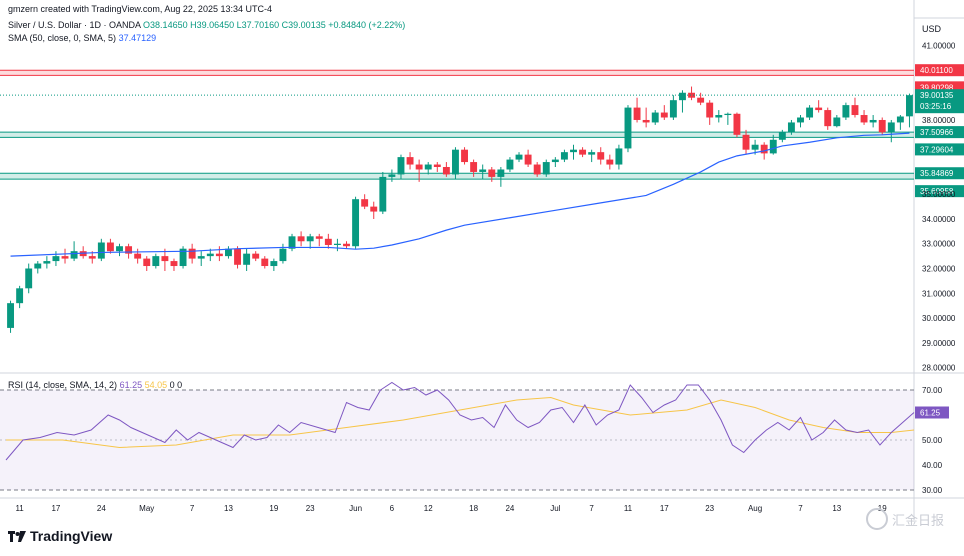 Image resolution: width=964 pixels, height=556 pixels. What do you see at coordinates (156, 385) in the screenshot?
I see `rsi-ma-value: 54.05` at bounding box center [156, 385].